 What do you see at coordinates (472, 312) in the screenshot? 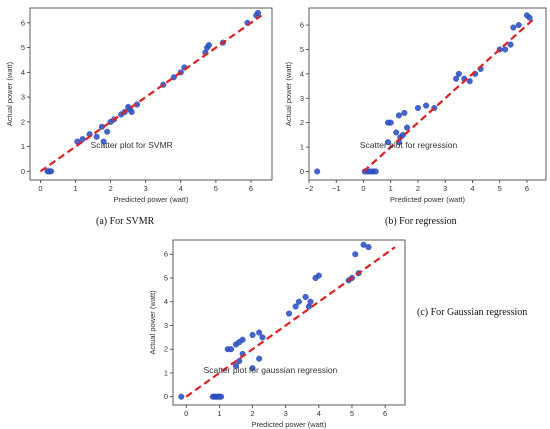
I see `caption-gaussian: (c) For Gaussian regression` at bounding box center [472, 312].